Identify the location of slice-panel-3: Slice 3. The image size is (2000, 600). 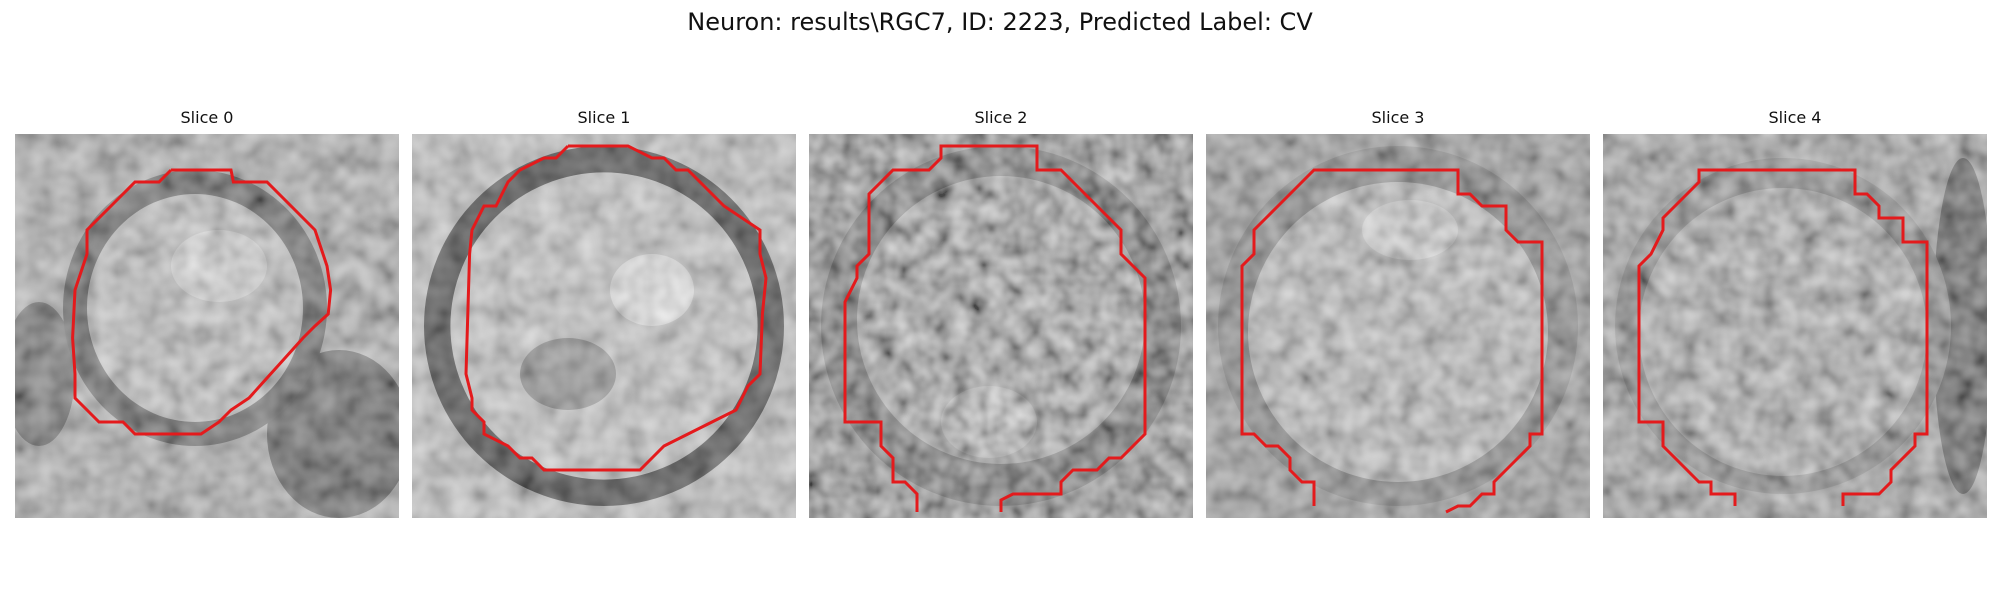
(1398, 313).